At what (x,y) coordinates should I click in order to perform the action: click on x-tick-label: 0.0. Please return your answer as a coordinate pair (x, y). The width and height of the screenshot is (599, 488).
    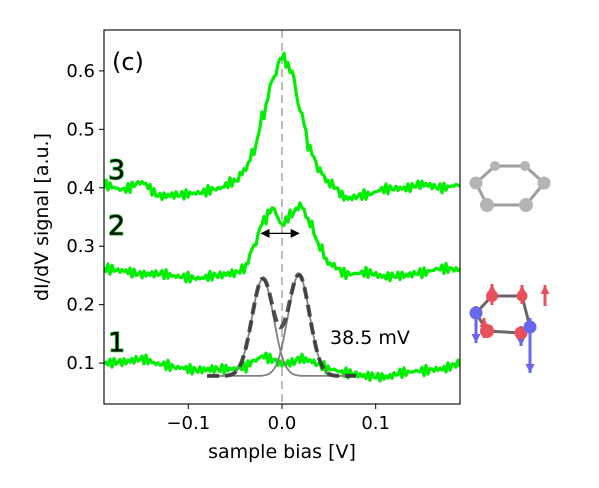
    Looking at the image, I should click on (282, 423).